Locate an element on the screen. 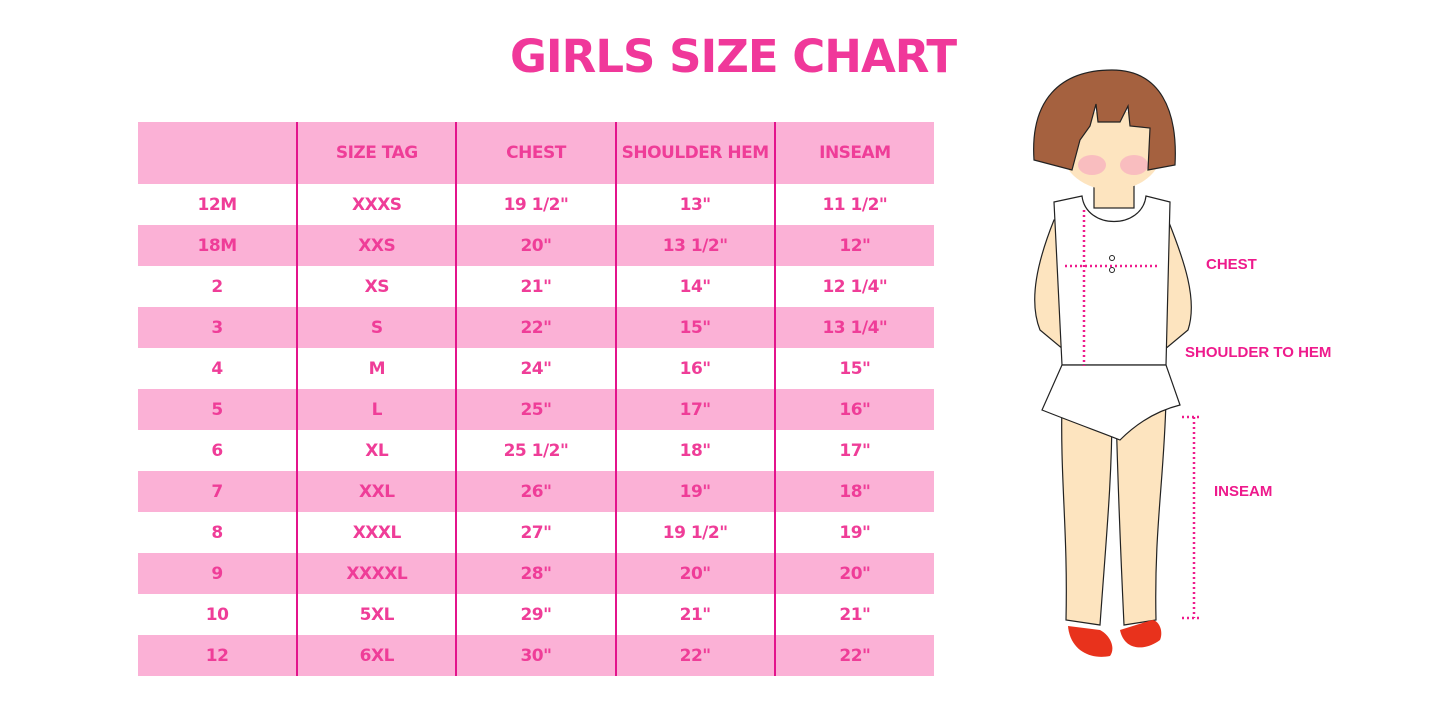  girl-measurement-illustration is located at coordinates (1117, 363).